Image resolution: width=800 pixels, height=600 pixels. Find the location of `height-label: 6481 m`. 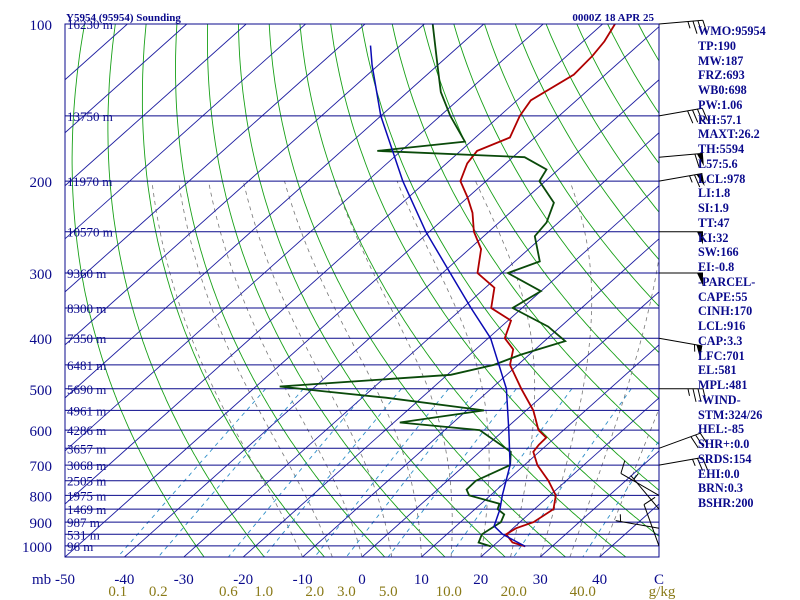

height-label: 6481 m is located at coordinates (86, 365).